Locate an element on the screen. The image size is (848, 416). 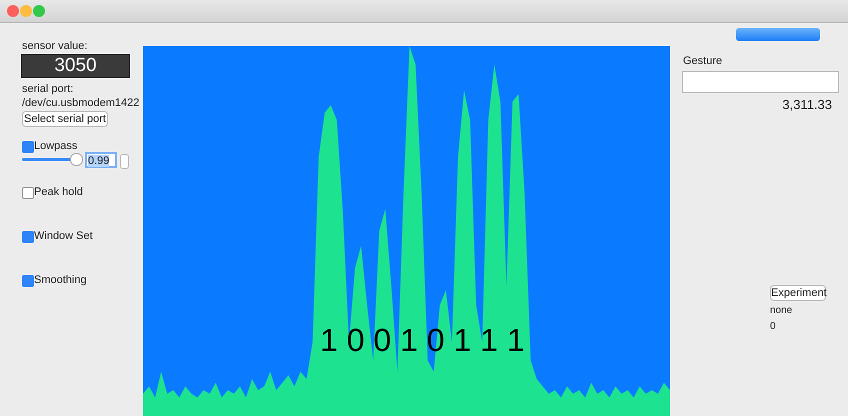
text: Select serial port is located at coordinates (65, 119).